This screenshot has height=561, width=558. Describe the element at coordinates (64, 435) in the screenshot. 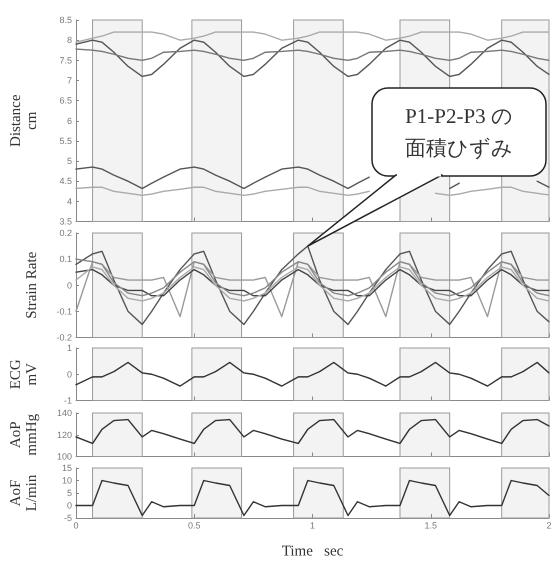

I see `y-tick-label: 120` at that location.